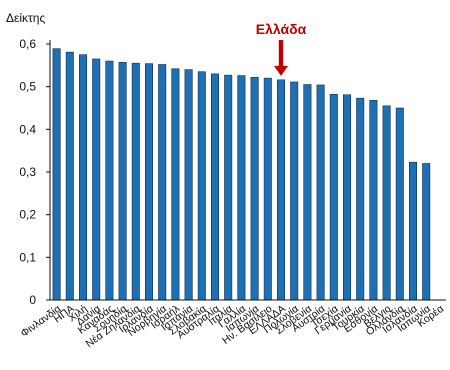 The height and width of the screenshot is (370, 450). Describe the element at coordinates (32, 300) in the screenshot. I see `y-tick-label: 0` at that location.